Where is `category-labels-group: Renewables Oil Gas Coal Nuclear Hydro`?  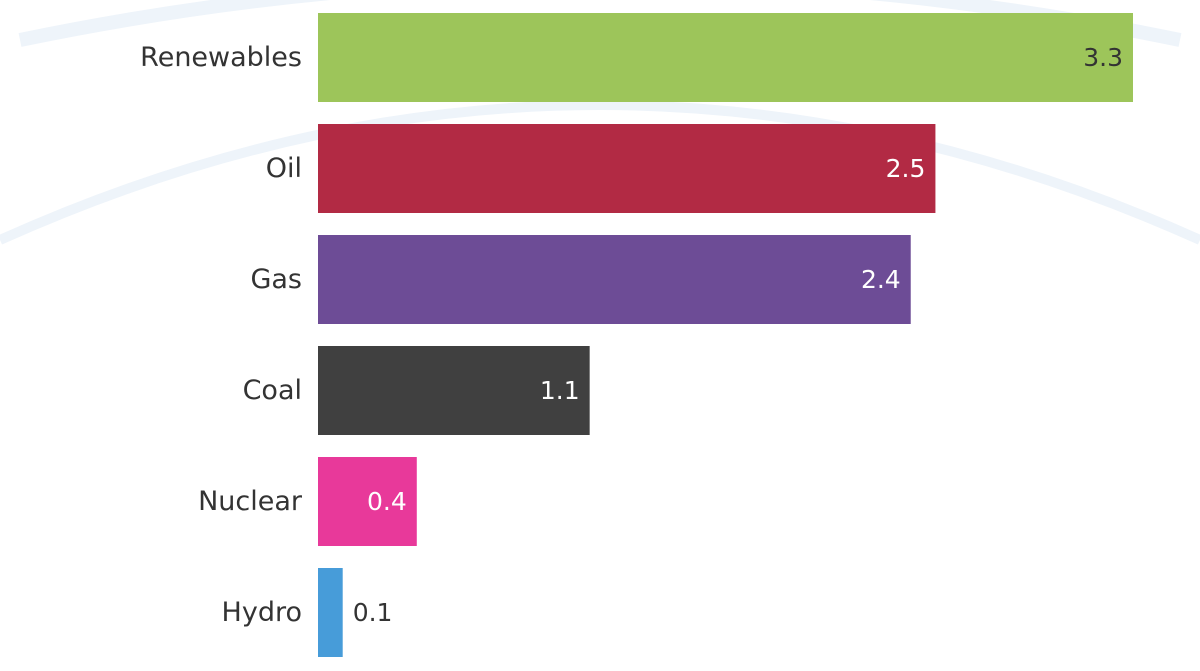
category-labels-group: Renewables Oil Gas Coal Nuclear Hydro is located at coordinates (221, 335).